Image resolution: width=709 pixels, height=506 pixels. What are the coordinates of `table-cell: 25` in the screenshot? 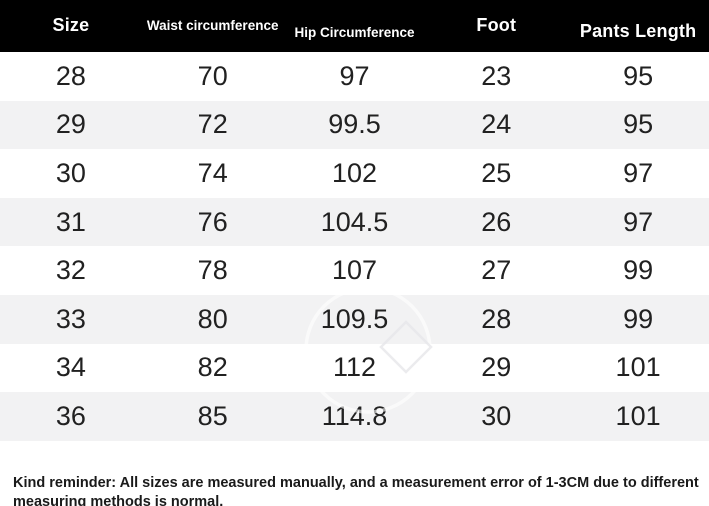 It's located at (496, 172).